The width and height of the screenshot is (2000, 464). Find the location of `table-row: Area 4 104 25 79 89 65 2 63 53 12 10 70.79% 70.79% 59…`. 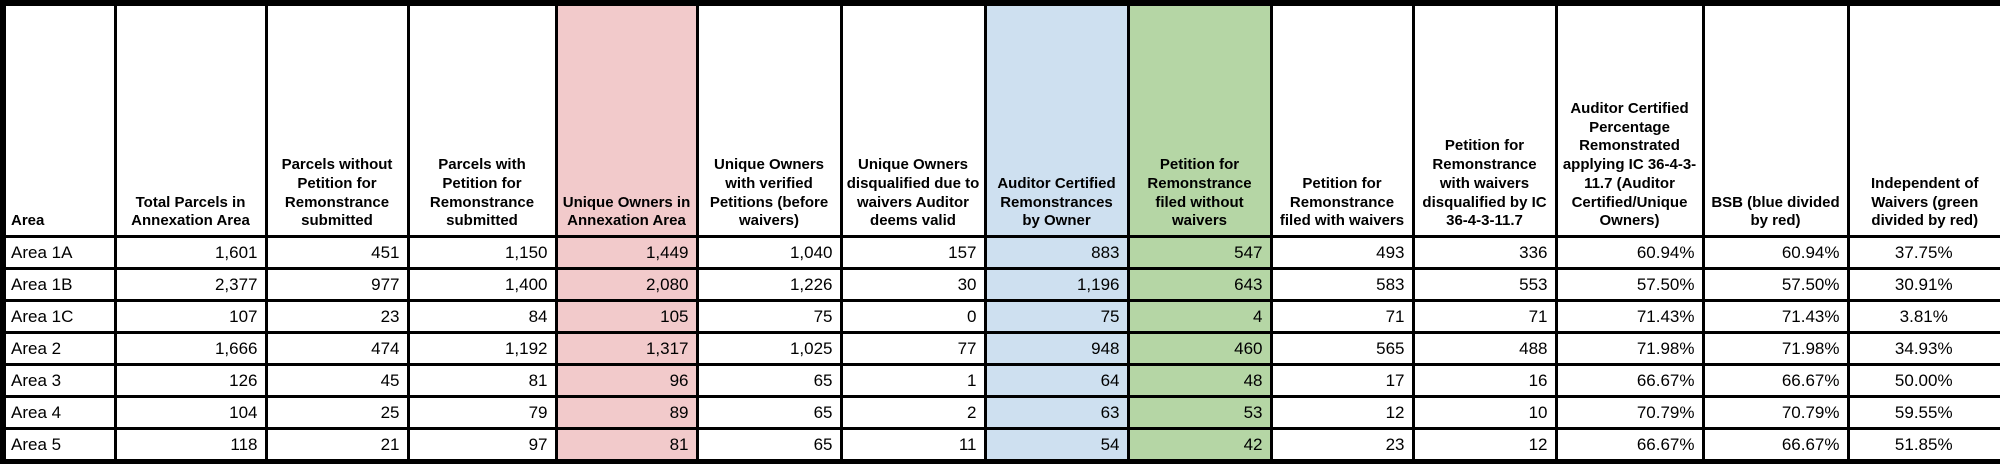

table-row: Area 4 104 25 79 89 65 2 63 53 12 10 70.79% 70.79% 59… is located at coordinates (1000, 412).